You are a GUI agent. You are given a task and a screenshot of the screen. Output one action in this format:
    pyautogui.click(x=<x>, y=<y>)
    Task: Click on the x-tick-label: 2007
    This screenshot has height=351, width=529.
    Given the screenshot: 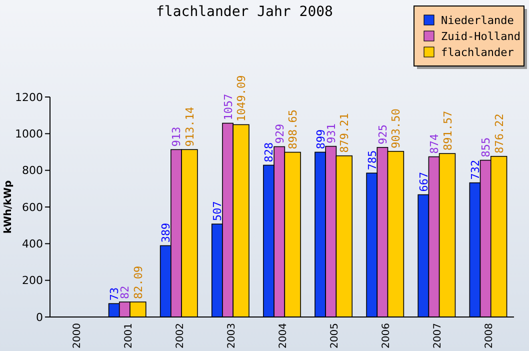 What is the action you would take?
    pyautogui.click(x=438, y=335)
    